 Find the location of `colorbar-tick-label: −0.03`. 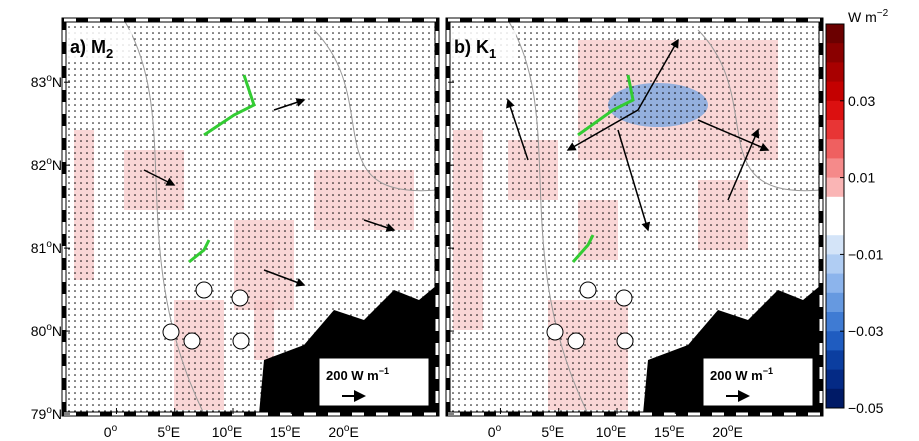

colorbar-tick-label: −0.03 is located at coordinates (866, 331).